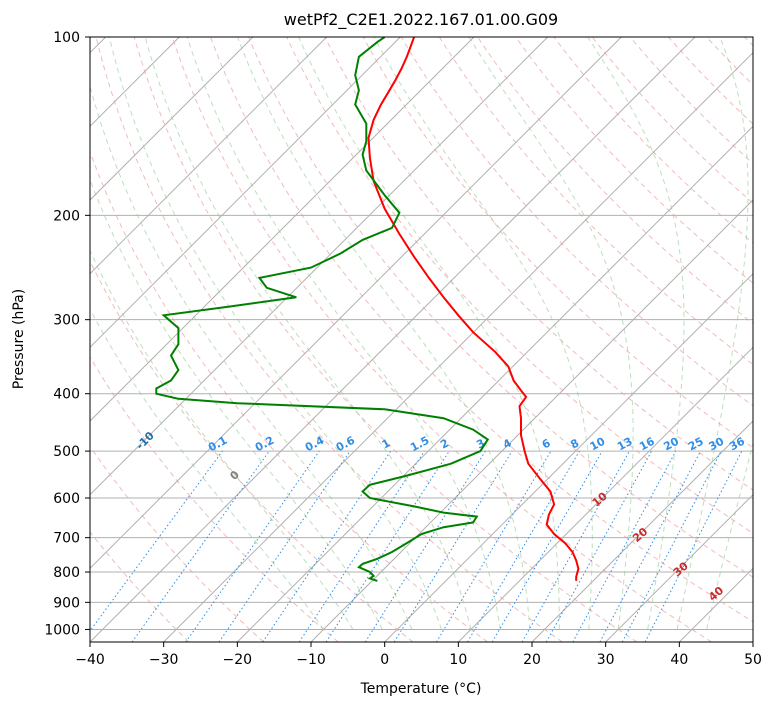  What do you see at coordinates (164, 660) in the screenshot?
I see `x-tick-label: −30` at bounding box center [164, 660].